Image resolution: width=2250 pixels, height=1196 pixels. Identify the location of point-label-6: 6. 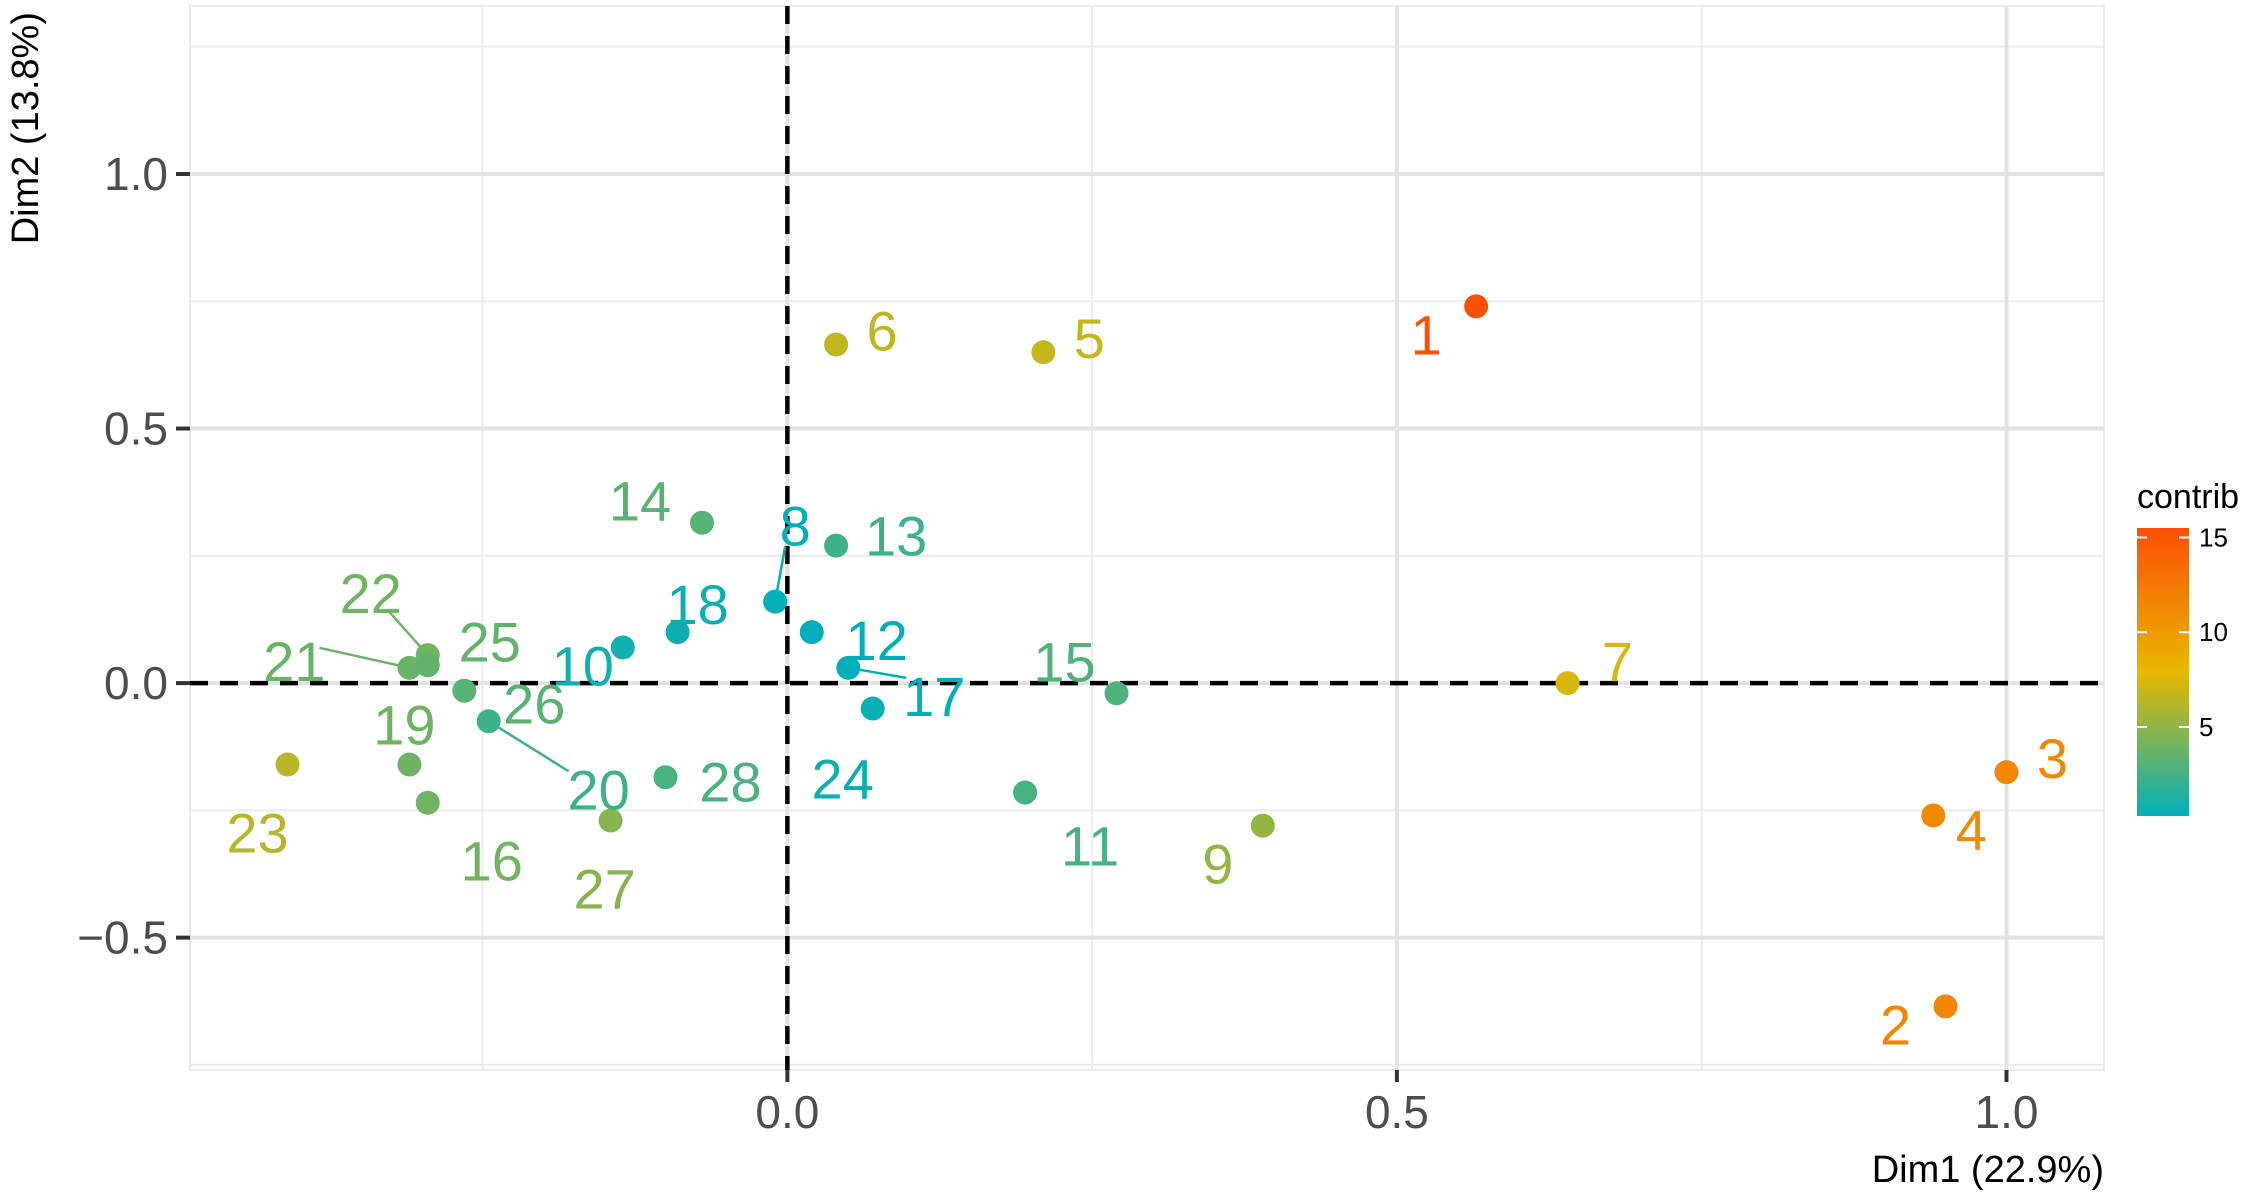
(882, 331).